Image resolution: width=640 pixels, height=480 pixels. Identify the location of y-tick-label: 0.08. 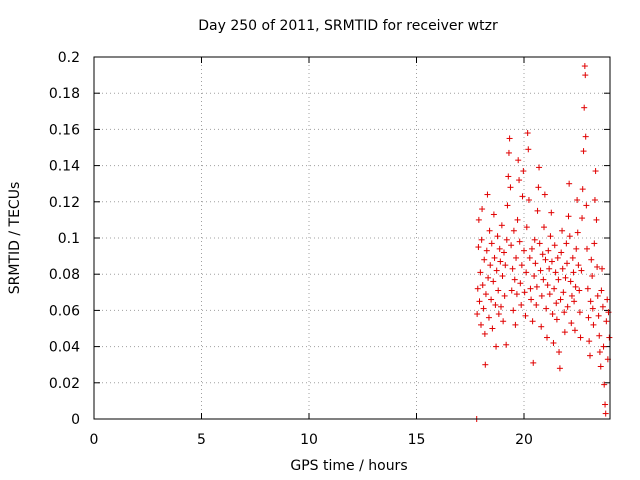
(64, 275).